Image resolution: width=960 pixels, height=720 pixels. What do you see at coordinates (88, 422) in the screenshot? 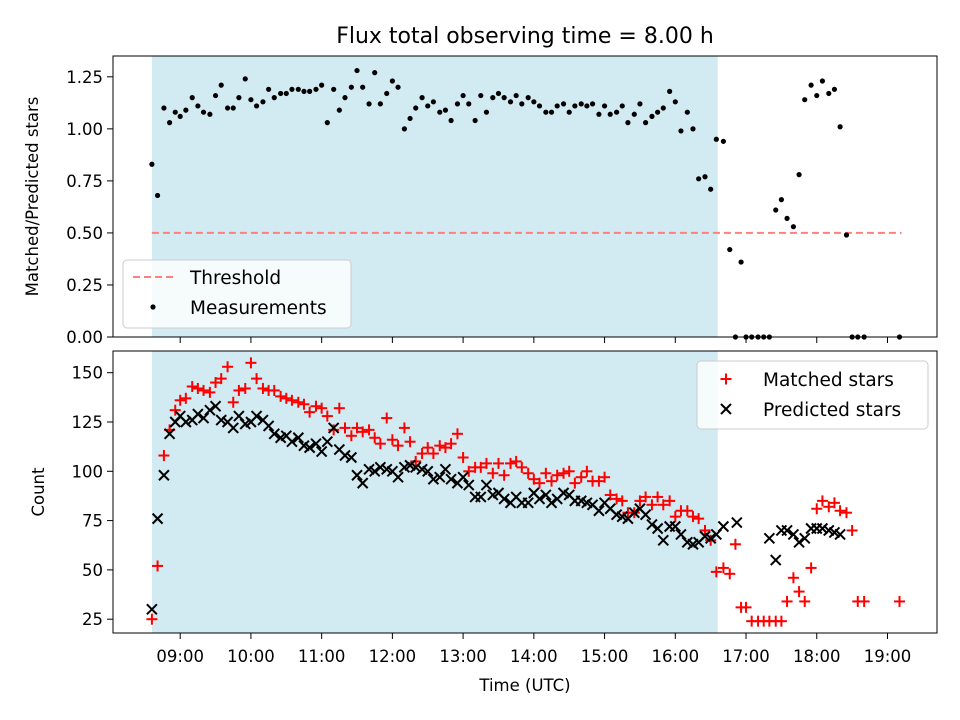
I see `bottom-y-tick-label: 125` at bounding box center [88, 422].